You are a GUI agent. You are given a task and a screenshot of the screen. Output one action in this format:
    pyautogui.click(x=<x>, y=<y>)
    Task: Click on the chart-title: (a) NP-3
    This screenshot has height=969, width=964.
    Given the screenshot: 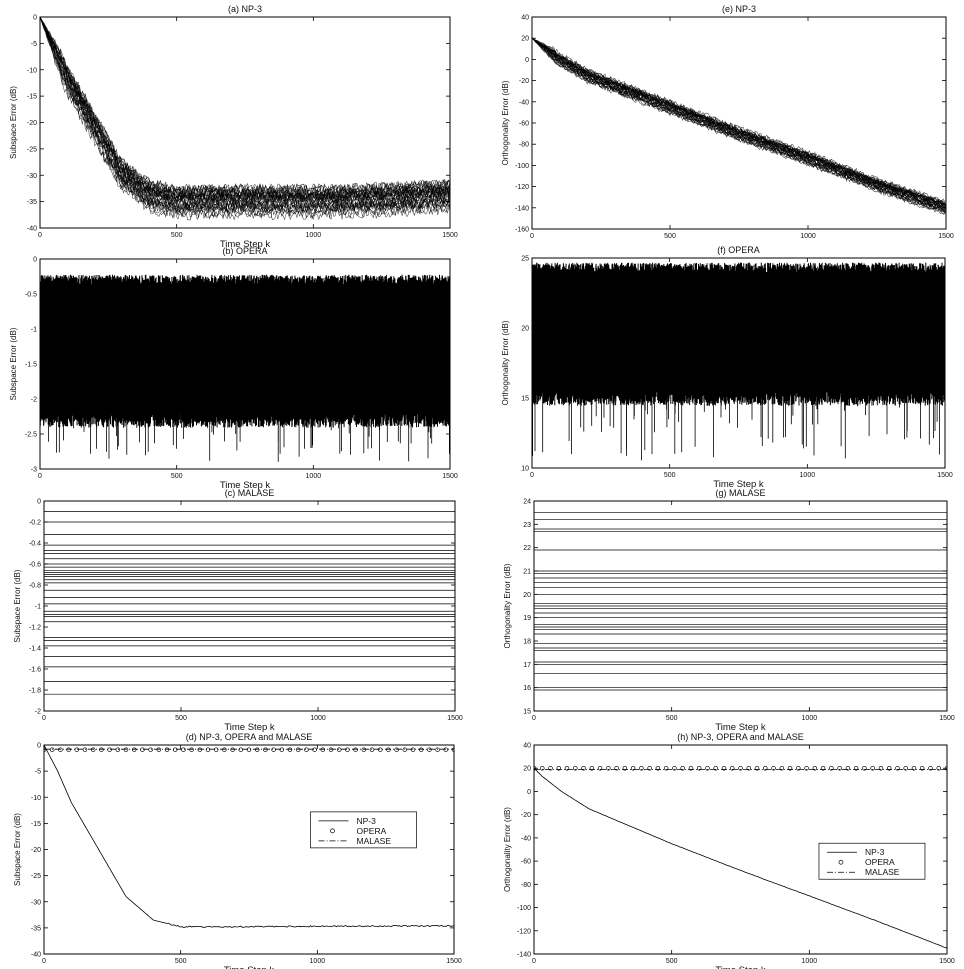 What is the action you would take?
    pyautogui.click(x=245, y=9)
    